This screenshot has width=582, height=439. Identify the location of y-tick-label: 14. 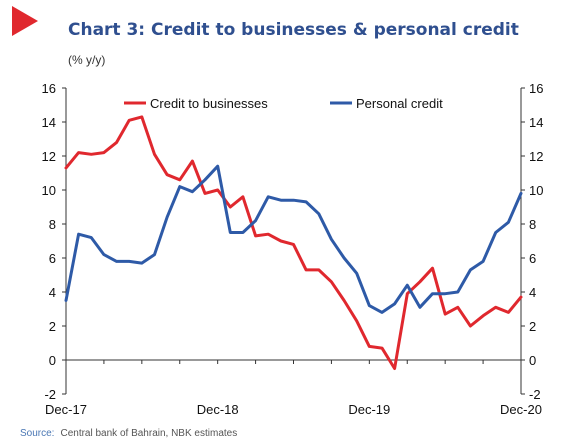
(49, 122).